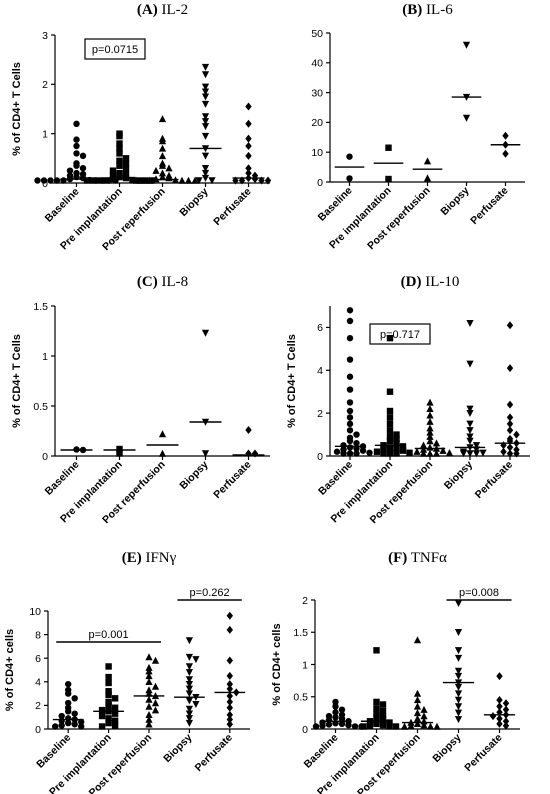  What do you see at coordinates (292, 381) in the screenshot?
I see `y-axis-label: % of CD4+ T Cells` at bounding box center [292, 381].